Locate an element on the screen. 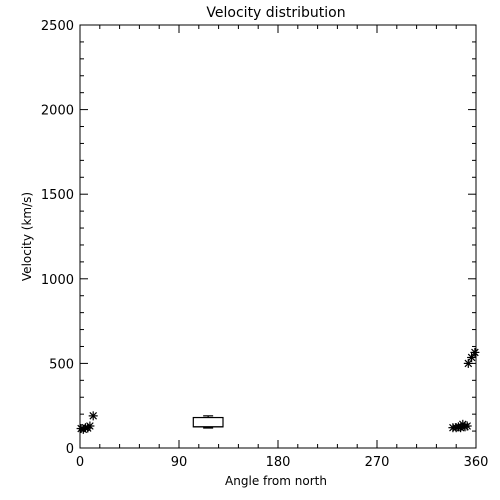 The width and height of the screenshot is (500, 500). x-tick-label: 360 is located at coordinates (476, 462).